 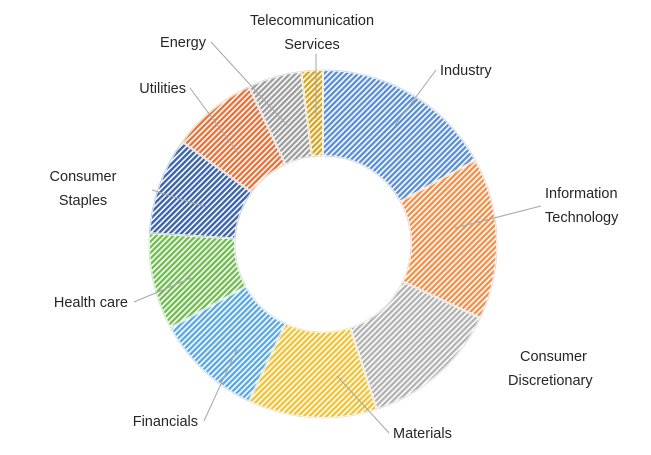 I want to click on leader-line-materials, so click(x=363, y=404).